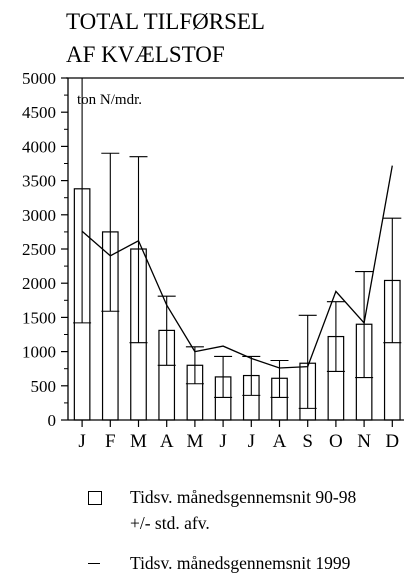 The width and height of the screenshot is (404, 576). I want to click on x-tick-label: S, so click(307, 441).